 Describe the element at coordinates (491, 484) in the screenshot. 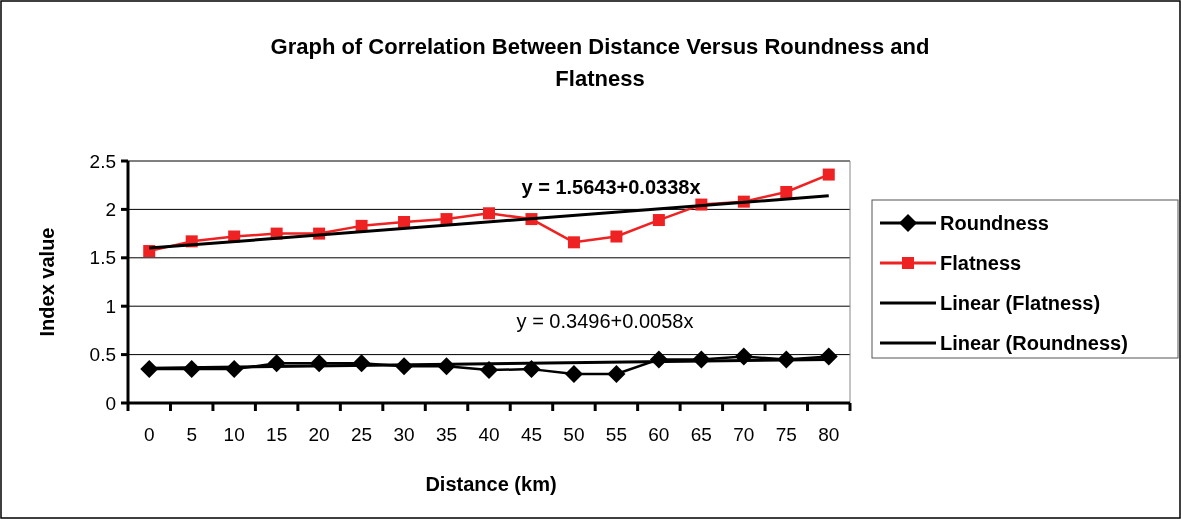

I see `x-axis-title: Distance (km)` at that location.